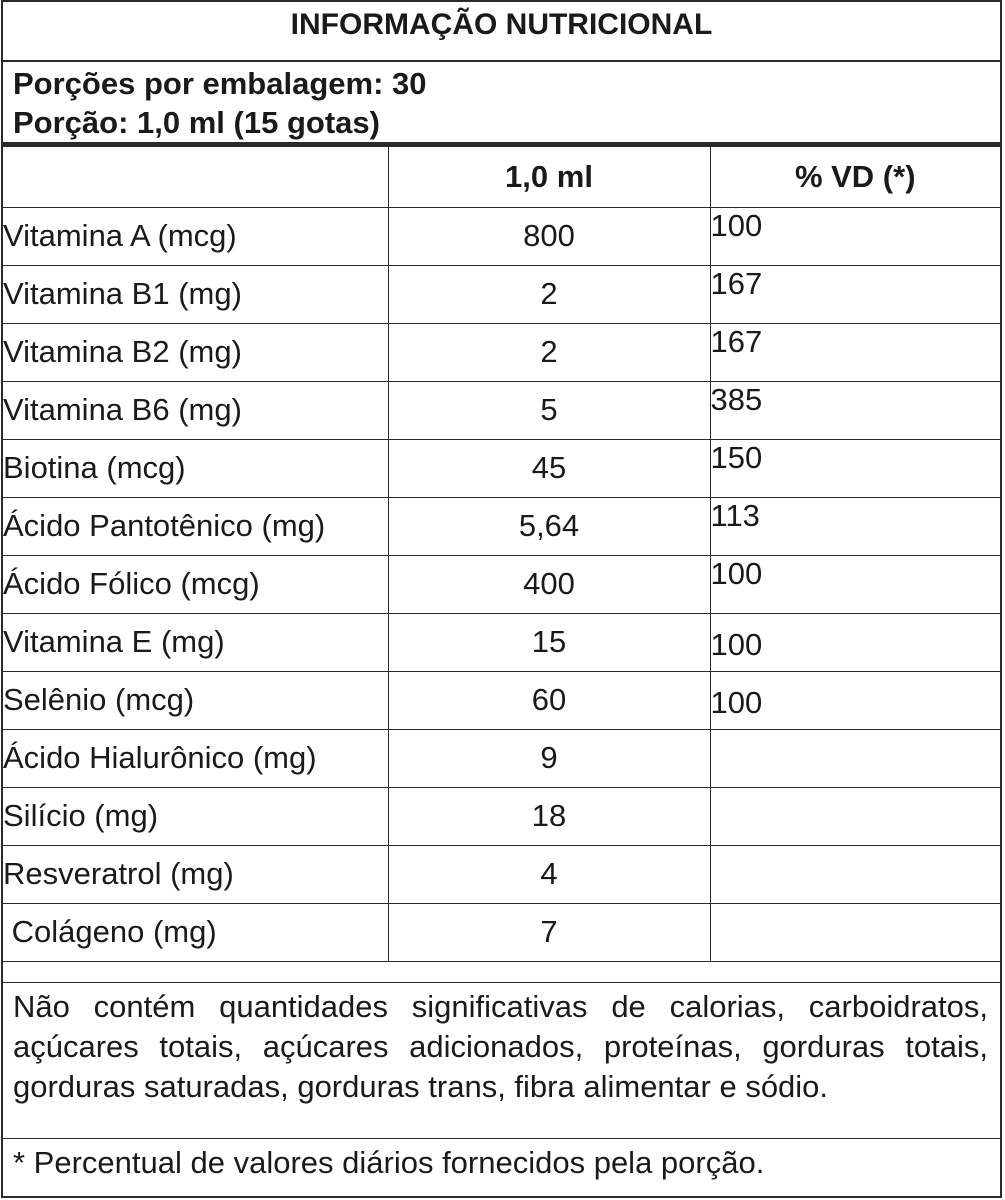 This screenshot has height=1200, width=1005. What do you see at coordinates (196, 584) in the screenshot?
I see `nutrient-name: Ácido Fólico (mcg)` at bounding box center [196, 584].